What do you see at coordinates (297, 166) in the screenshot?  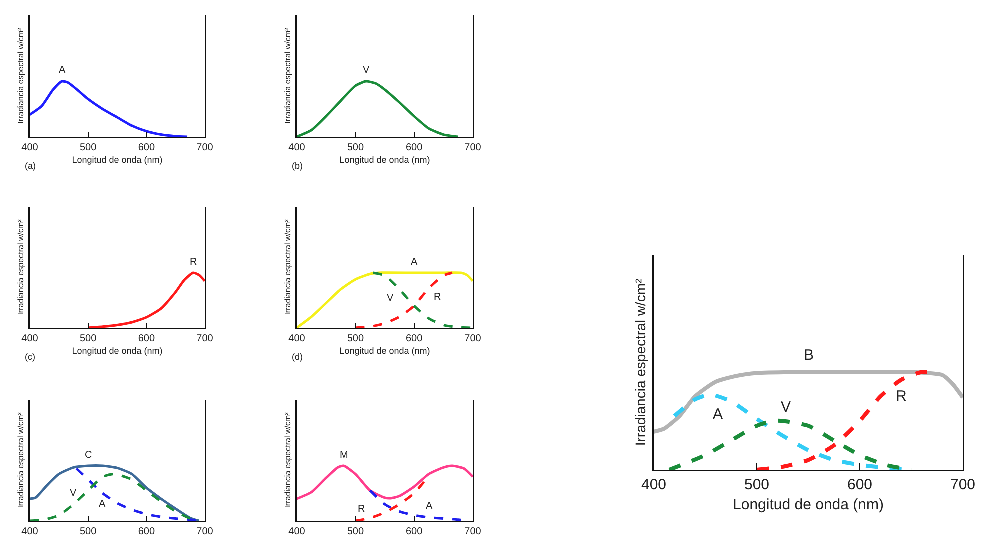 I see `text: (b)` at bounding box center [297, 166].